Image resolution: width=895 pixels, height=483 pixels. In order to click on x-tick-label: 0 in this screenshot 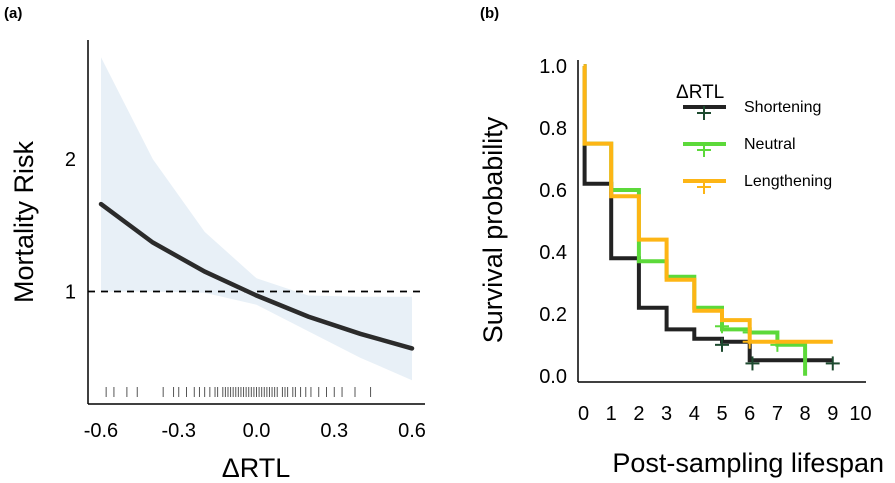, I will do `click(583, 414)`.